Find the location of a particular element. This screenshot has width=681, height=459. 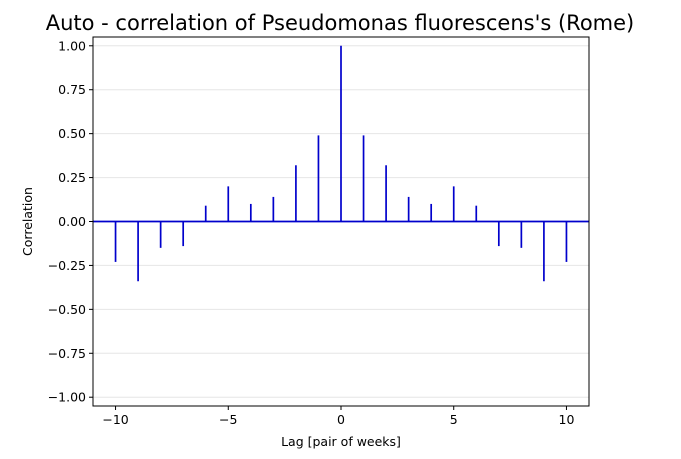

x-axis-label: Lag [pair of weeks] is located at coordinates (341, 441).